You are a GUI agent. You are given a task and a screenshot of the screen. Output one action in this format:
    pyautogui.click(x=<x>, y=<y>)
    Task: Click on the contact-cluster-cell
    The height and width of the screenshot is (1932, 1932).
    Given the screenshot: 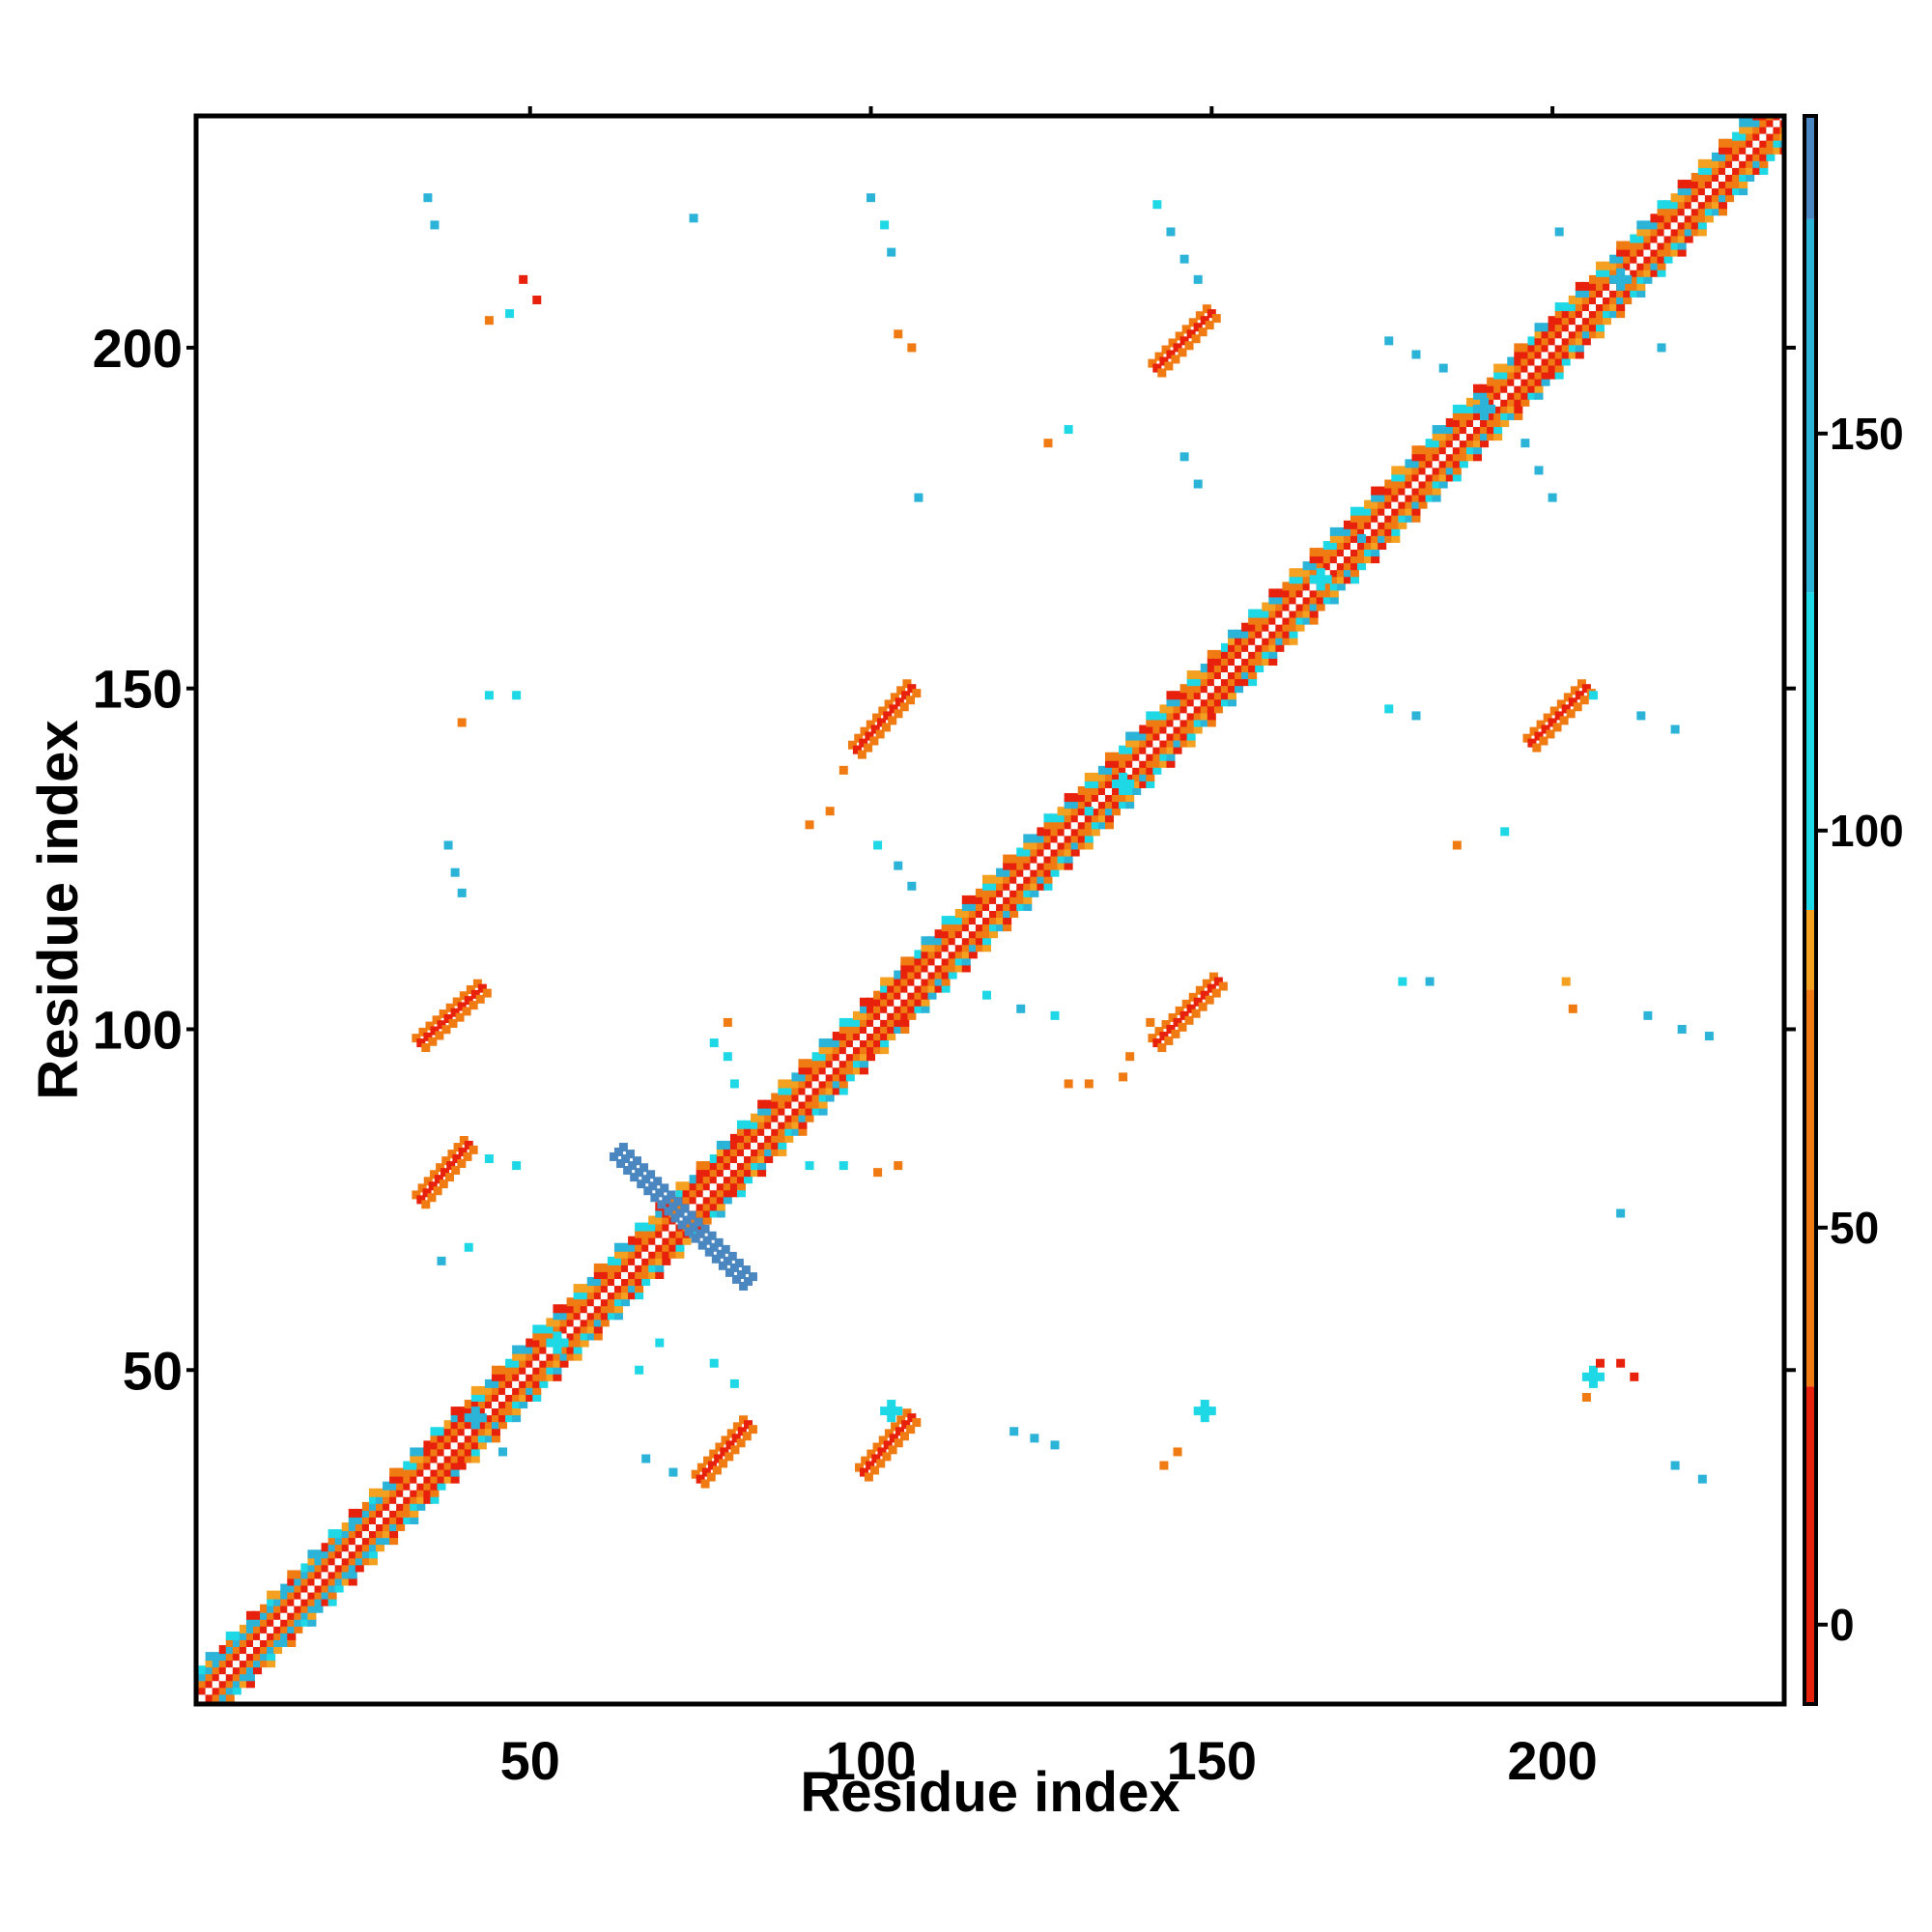 What is the action you would take?
    pyautogui.click(x=1123, y=791)
    